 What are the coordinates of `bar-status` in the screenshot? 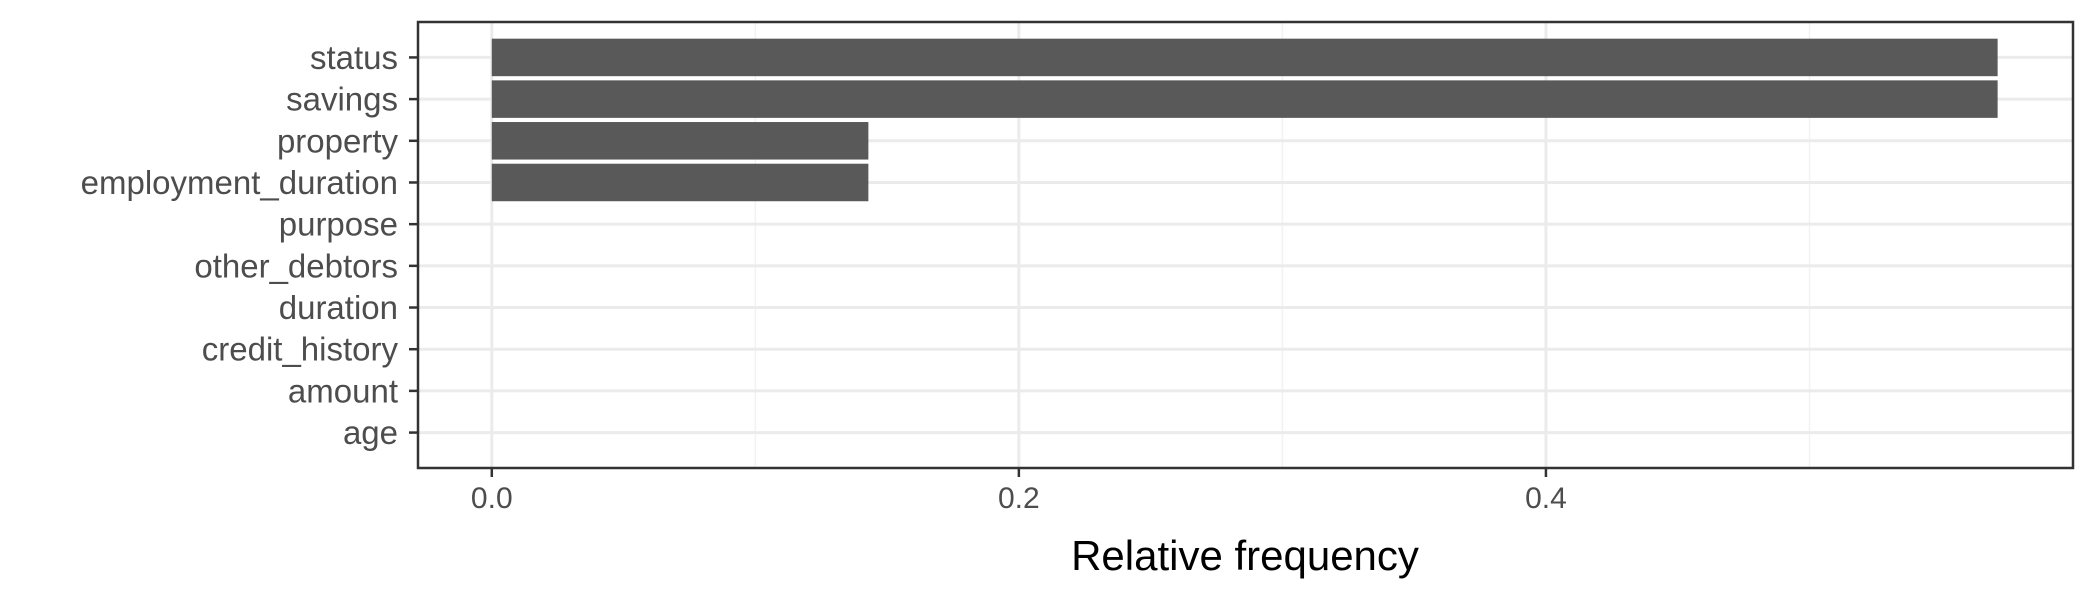 It's located at (1244, 57).